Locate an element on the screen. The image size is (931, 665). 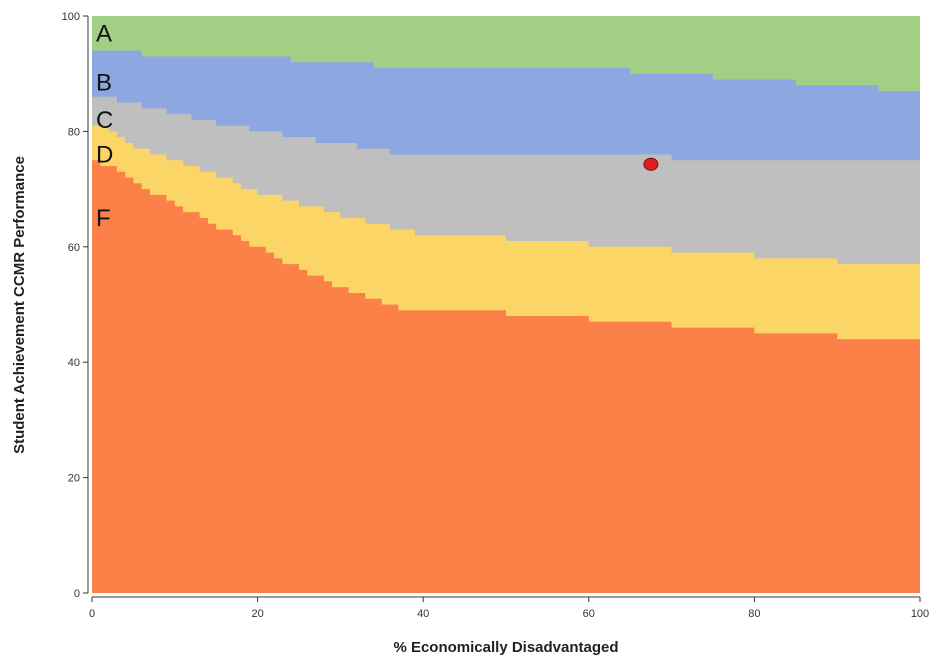
band-label-a: A is located at coordinates (104, 33).